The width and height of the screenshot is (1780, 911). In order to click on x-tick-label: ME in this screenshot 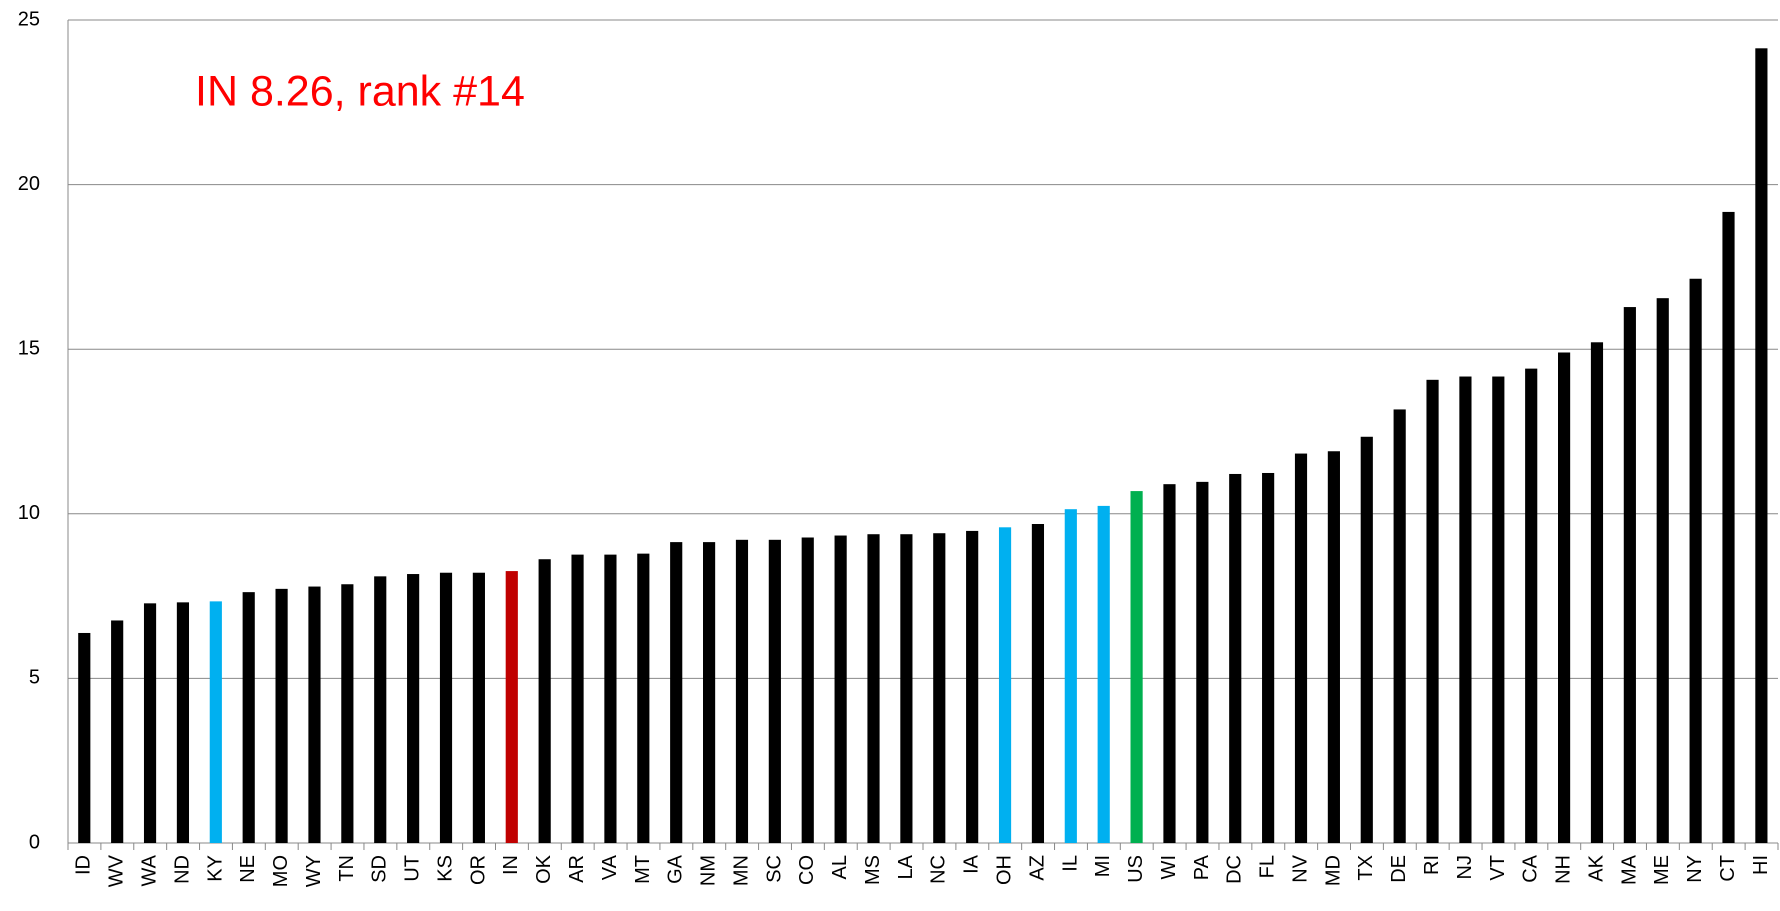, I will do `click(1662, 870)`.